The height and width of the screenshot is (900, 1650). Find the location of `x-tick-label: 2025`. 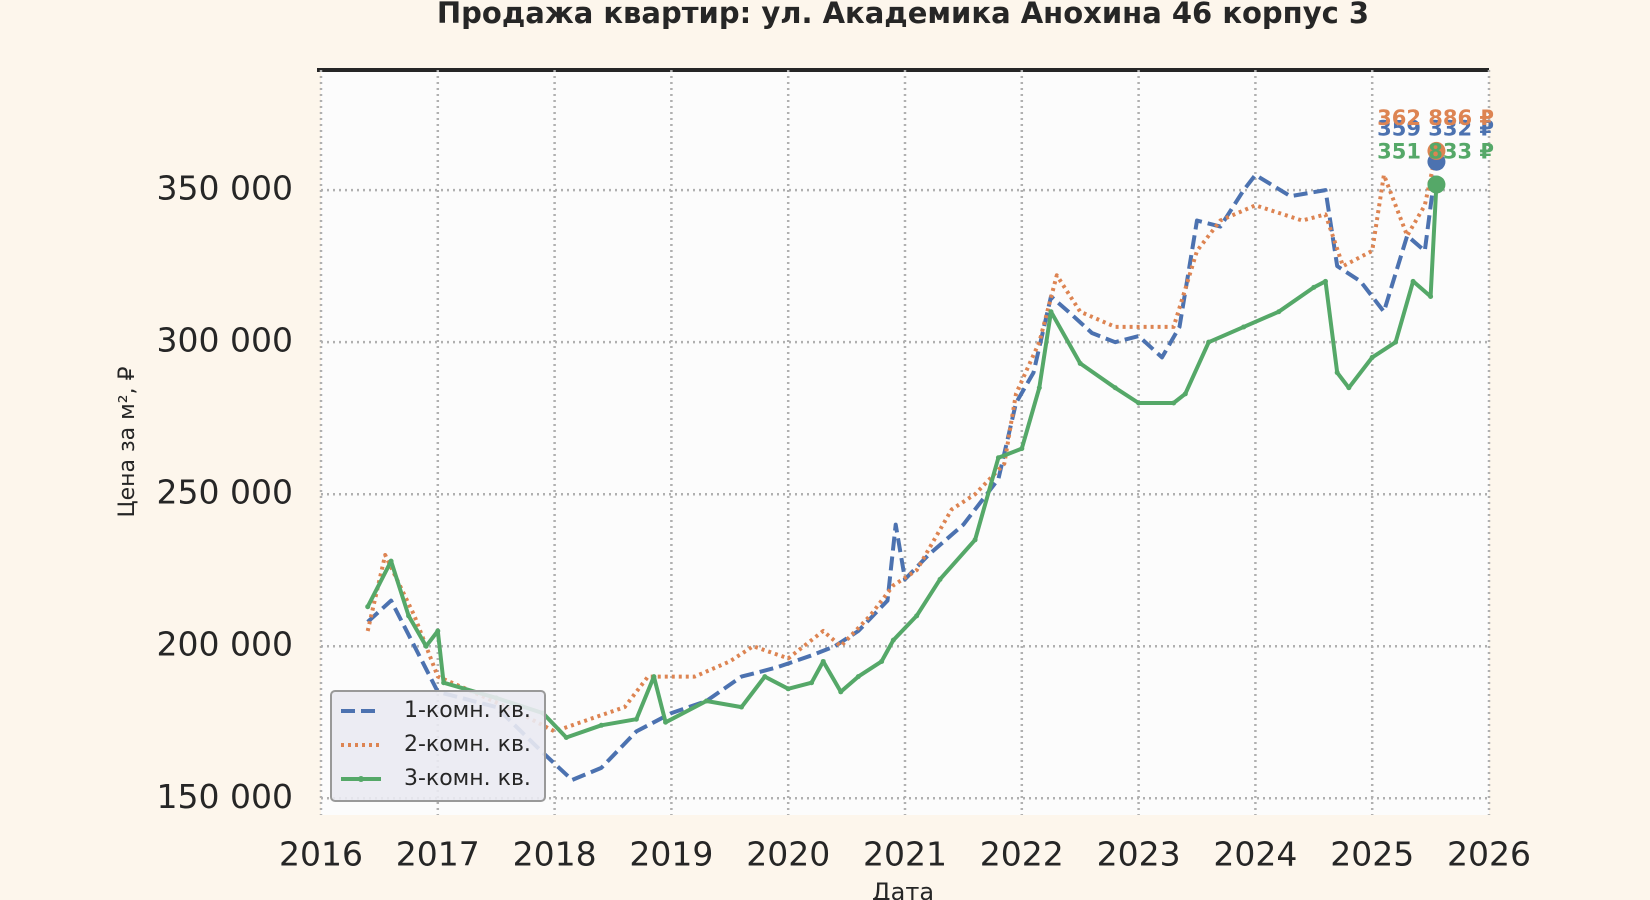

x-tick-label: 2025 is located at coordinates (1372, 854).